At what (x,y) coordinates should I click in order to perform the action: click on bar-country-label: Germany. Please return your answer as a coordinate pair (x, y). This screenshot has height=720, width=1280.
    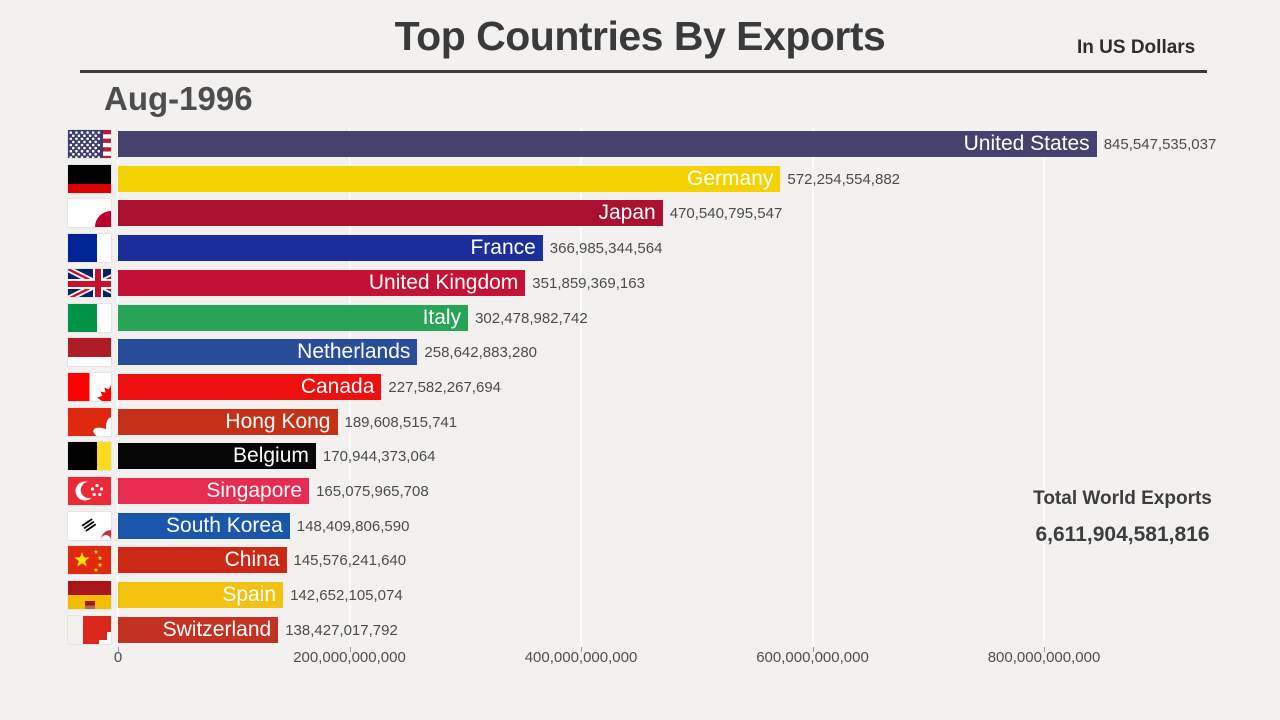
    Looking at the image, I should click on (730, 178).